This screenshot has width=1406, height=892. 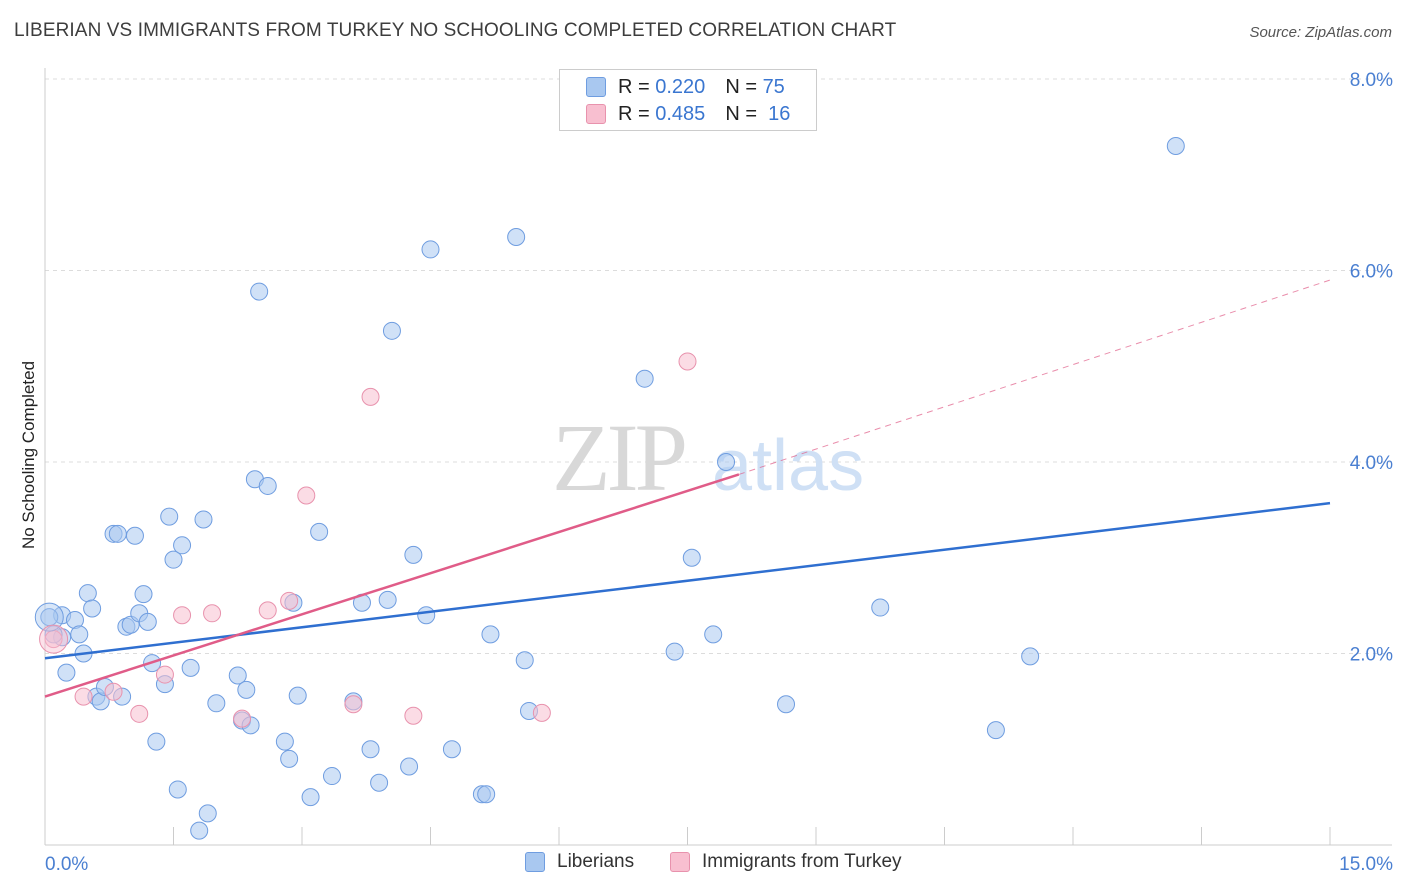 What do you see at coordinates (1371, 655) in the screenshot?
I see `y-tick-label: 2.0%` at bounding box center [1371, 655].